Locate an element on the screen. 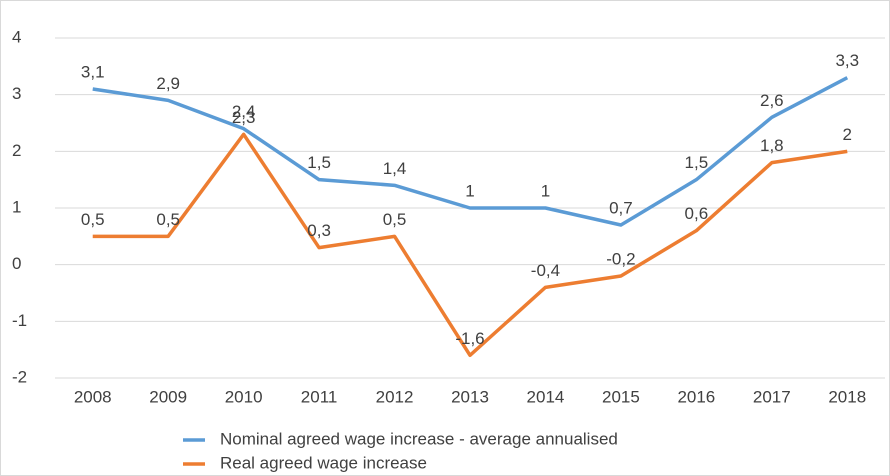  data-label: 2,4 is located at coordinates (244, 111).